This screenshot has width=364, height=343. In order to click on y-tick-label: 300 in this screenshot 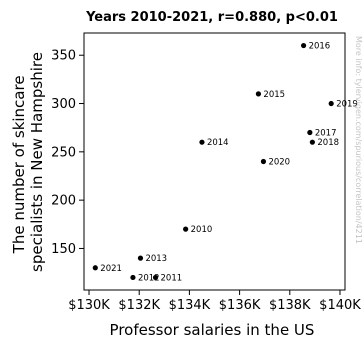, I will do `click(63, 104)`.